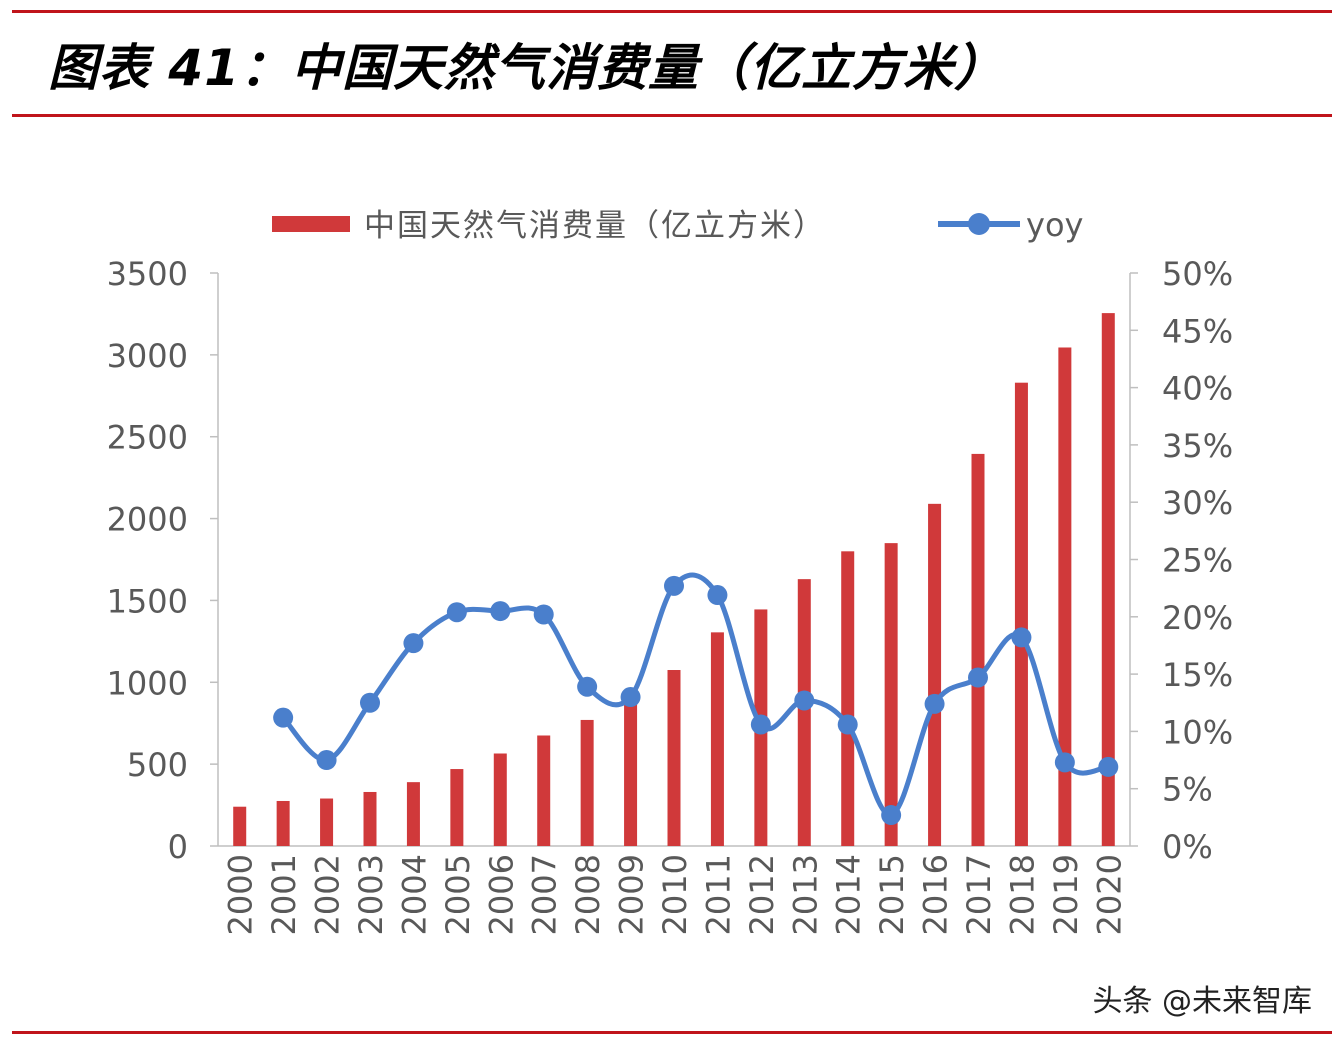  I want to click on x-tick-label: 2013, so click(805, 894).